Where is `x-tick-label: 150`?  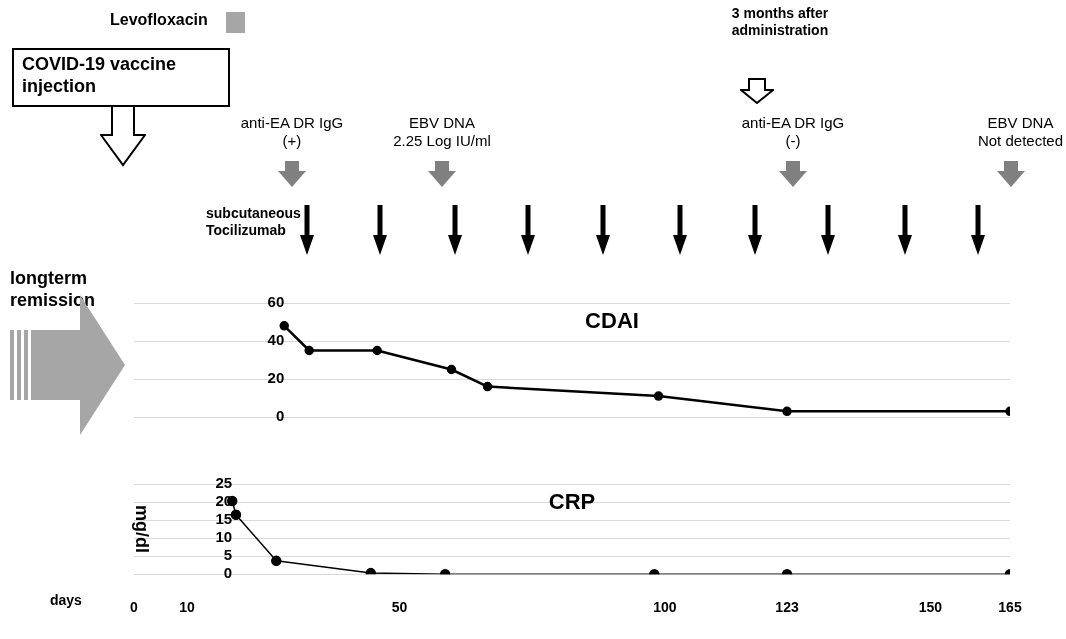
x-tick-label: 150 is located at coordinates (930, 607).